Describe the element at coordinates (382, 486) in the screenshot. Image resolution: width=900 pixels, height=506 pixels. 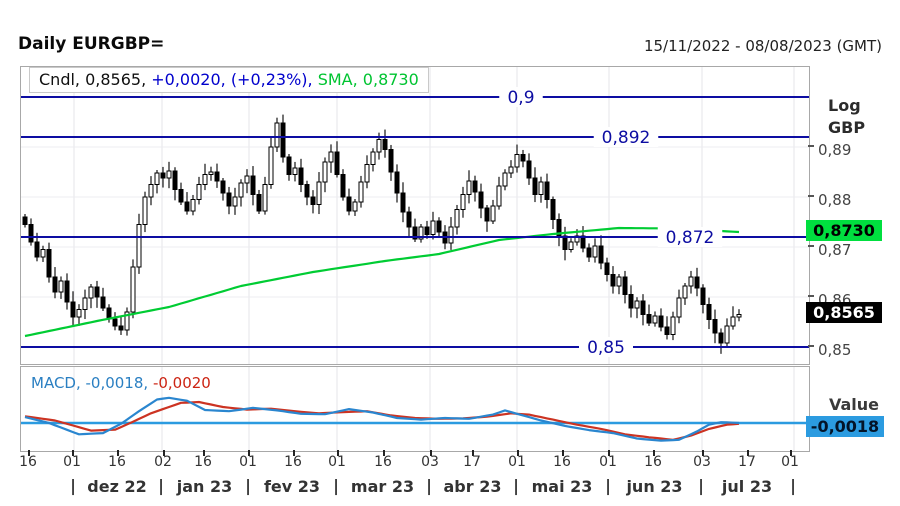
I see `month-label: mar 23` at that location.